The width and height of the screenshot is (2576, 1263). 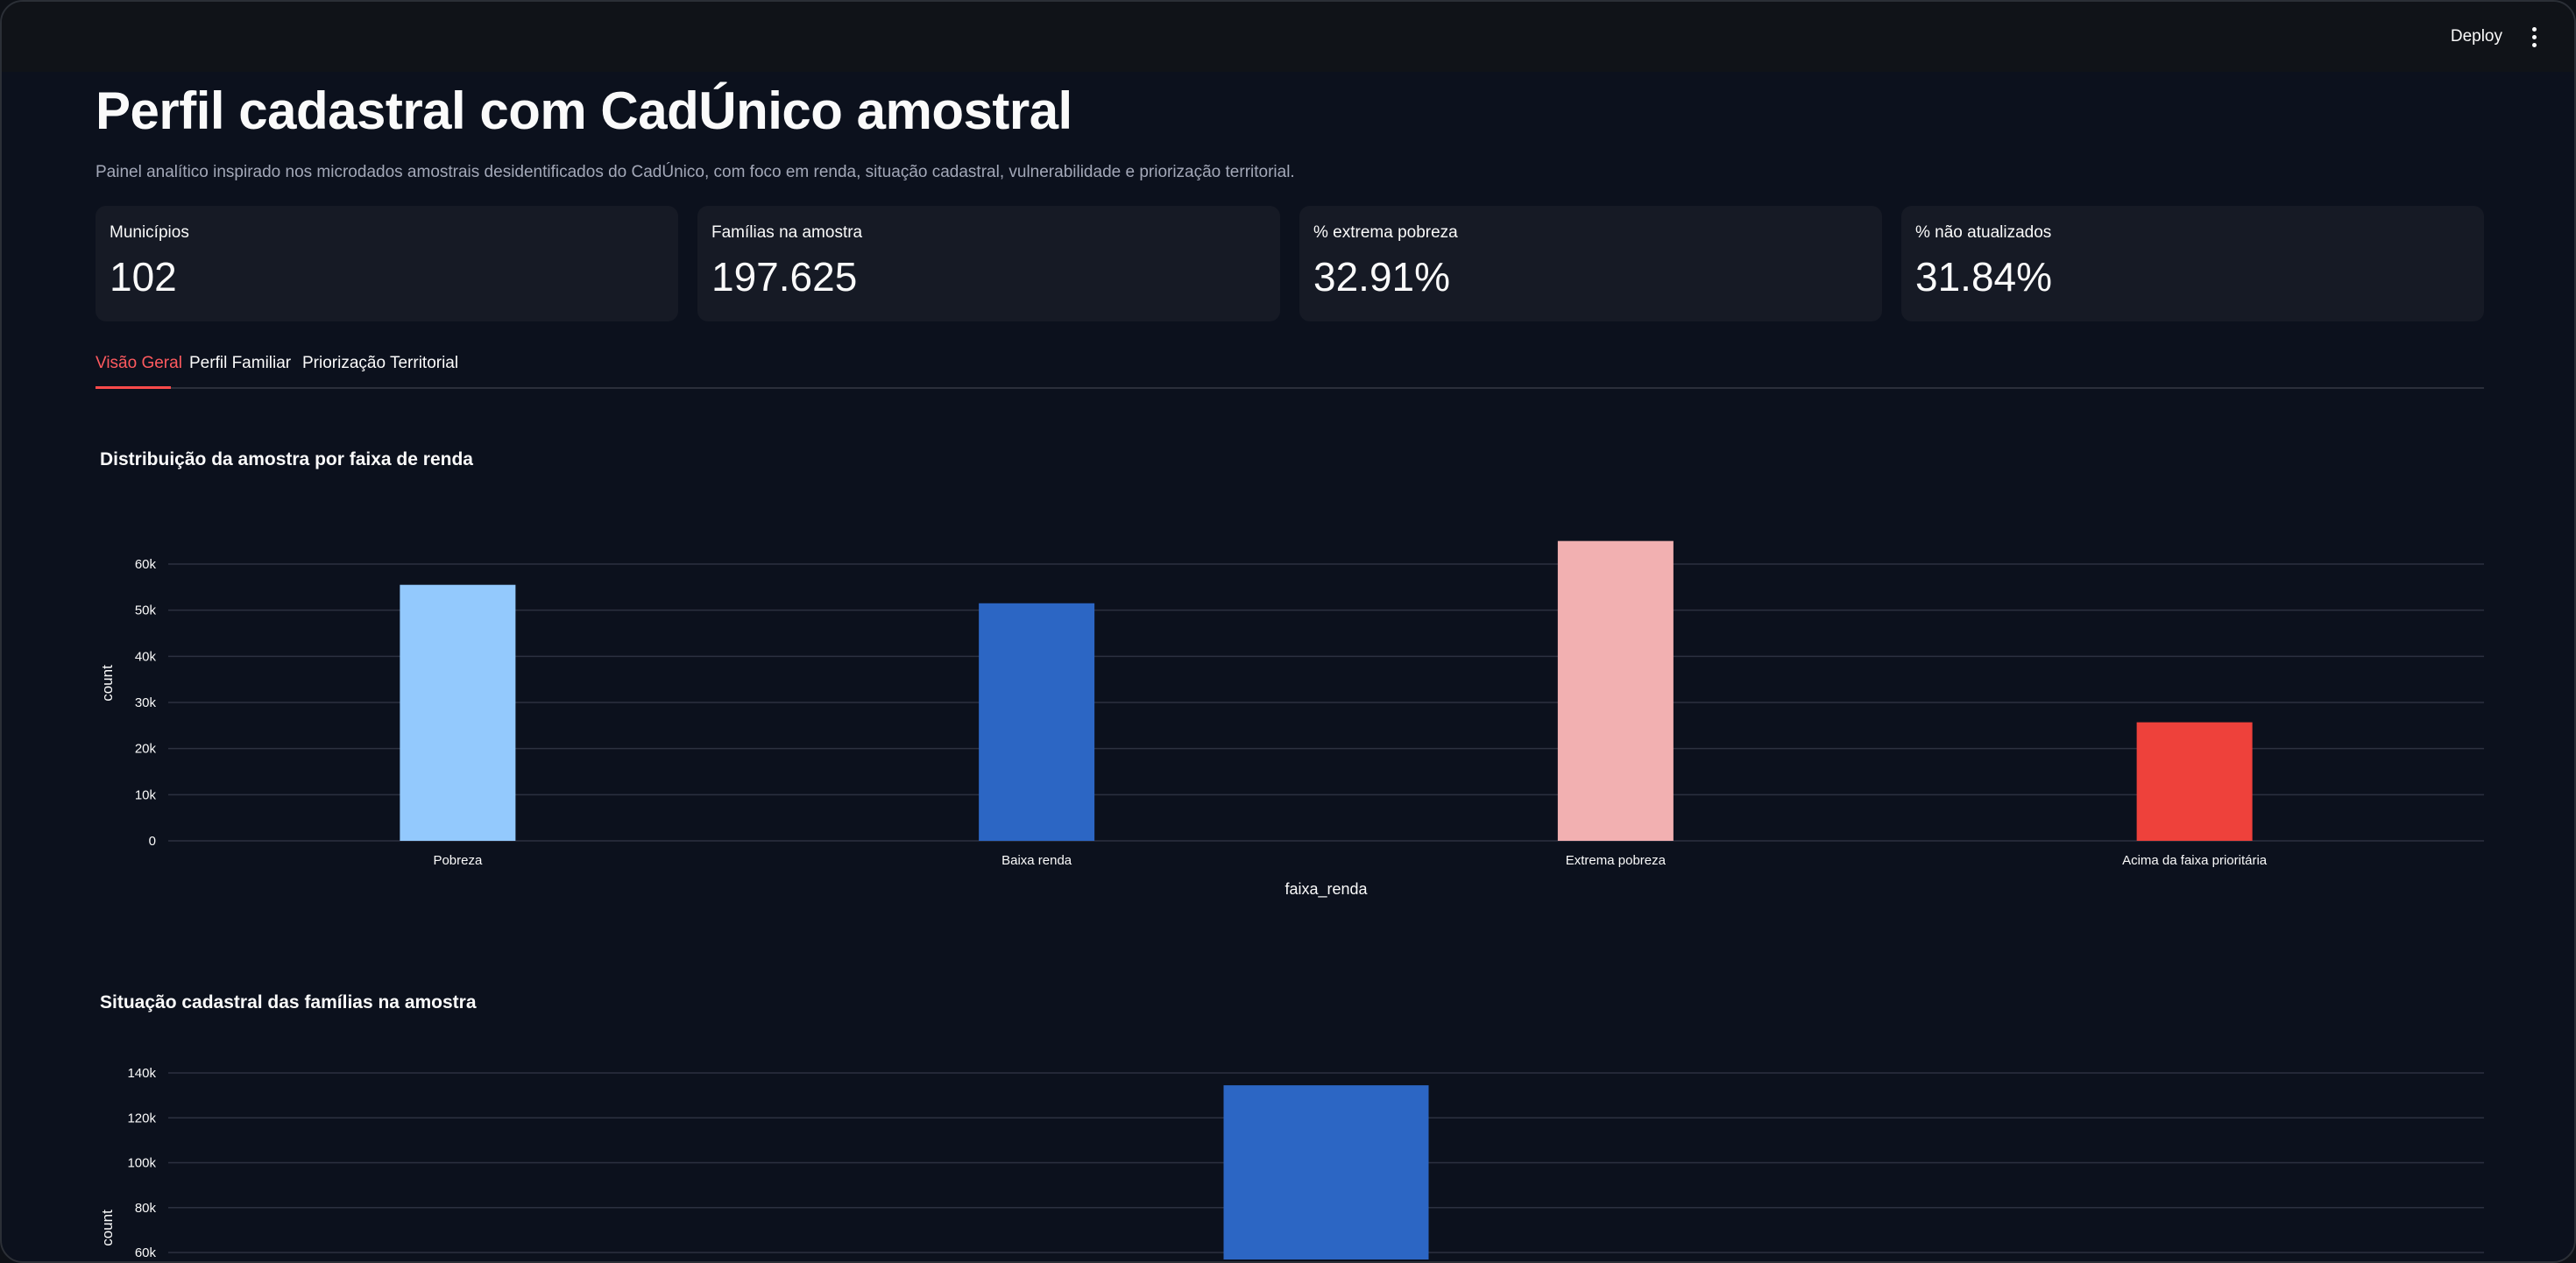 What do you see at coordinates (240, 363) in the screenshot?
I see `tab-perfil-familiar: Perfil Familiar` at bounding box center [240, 363].